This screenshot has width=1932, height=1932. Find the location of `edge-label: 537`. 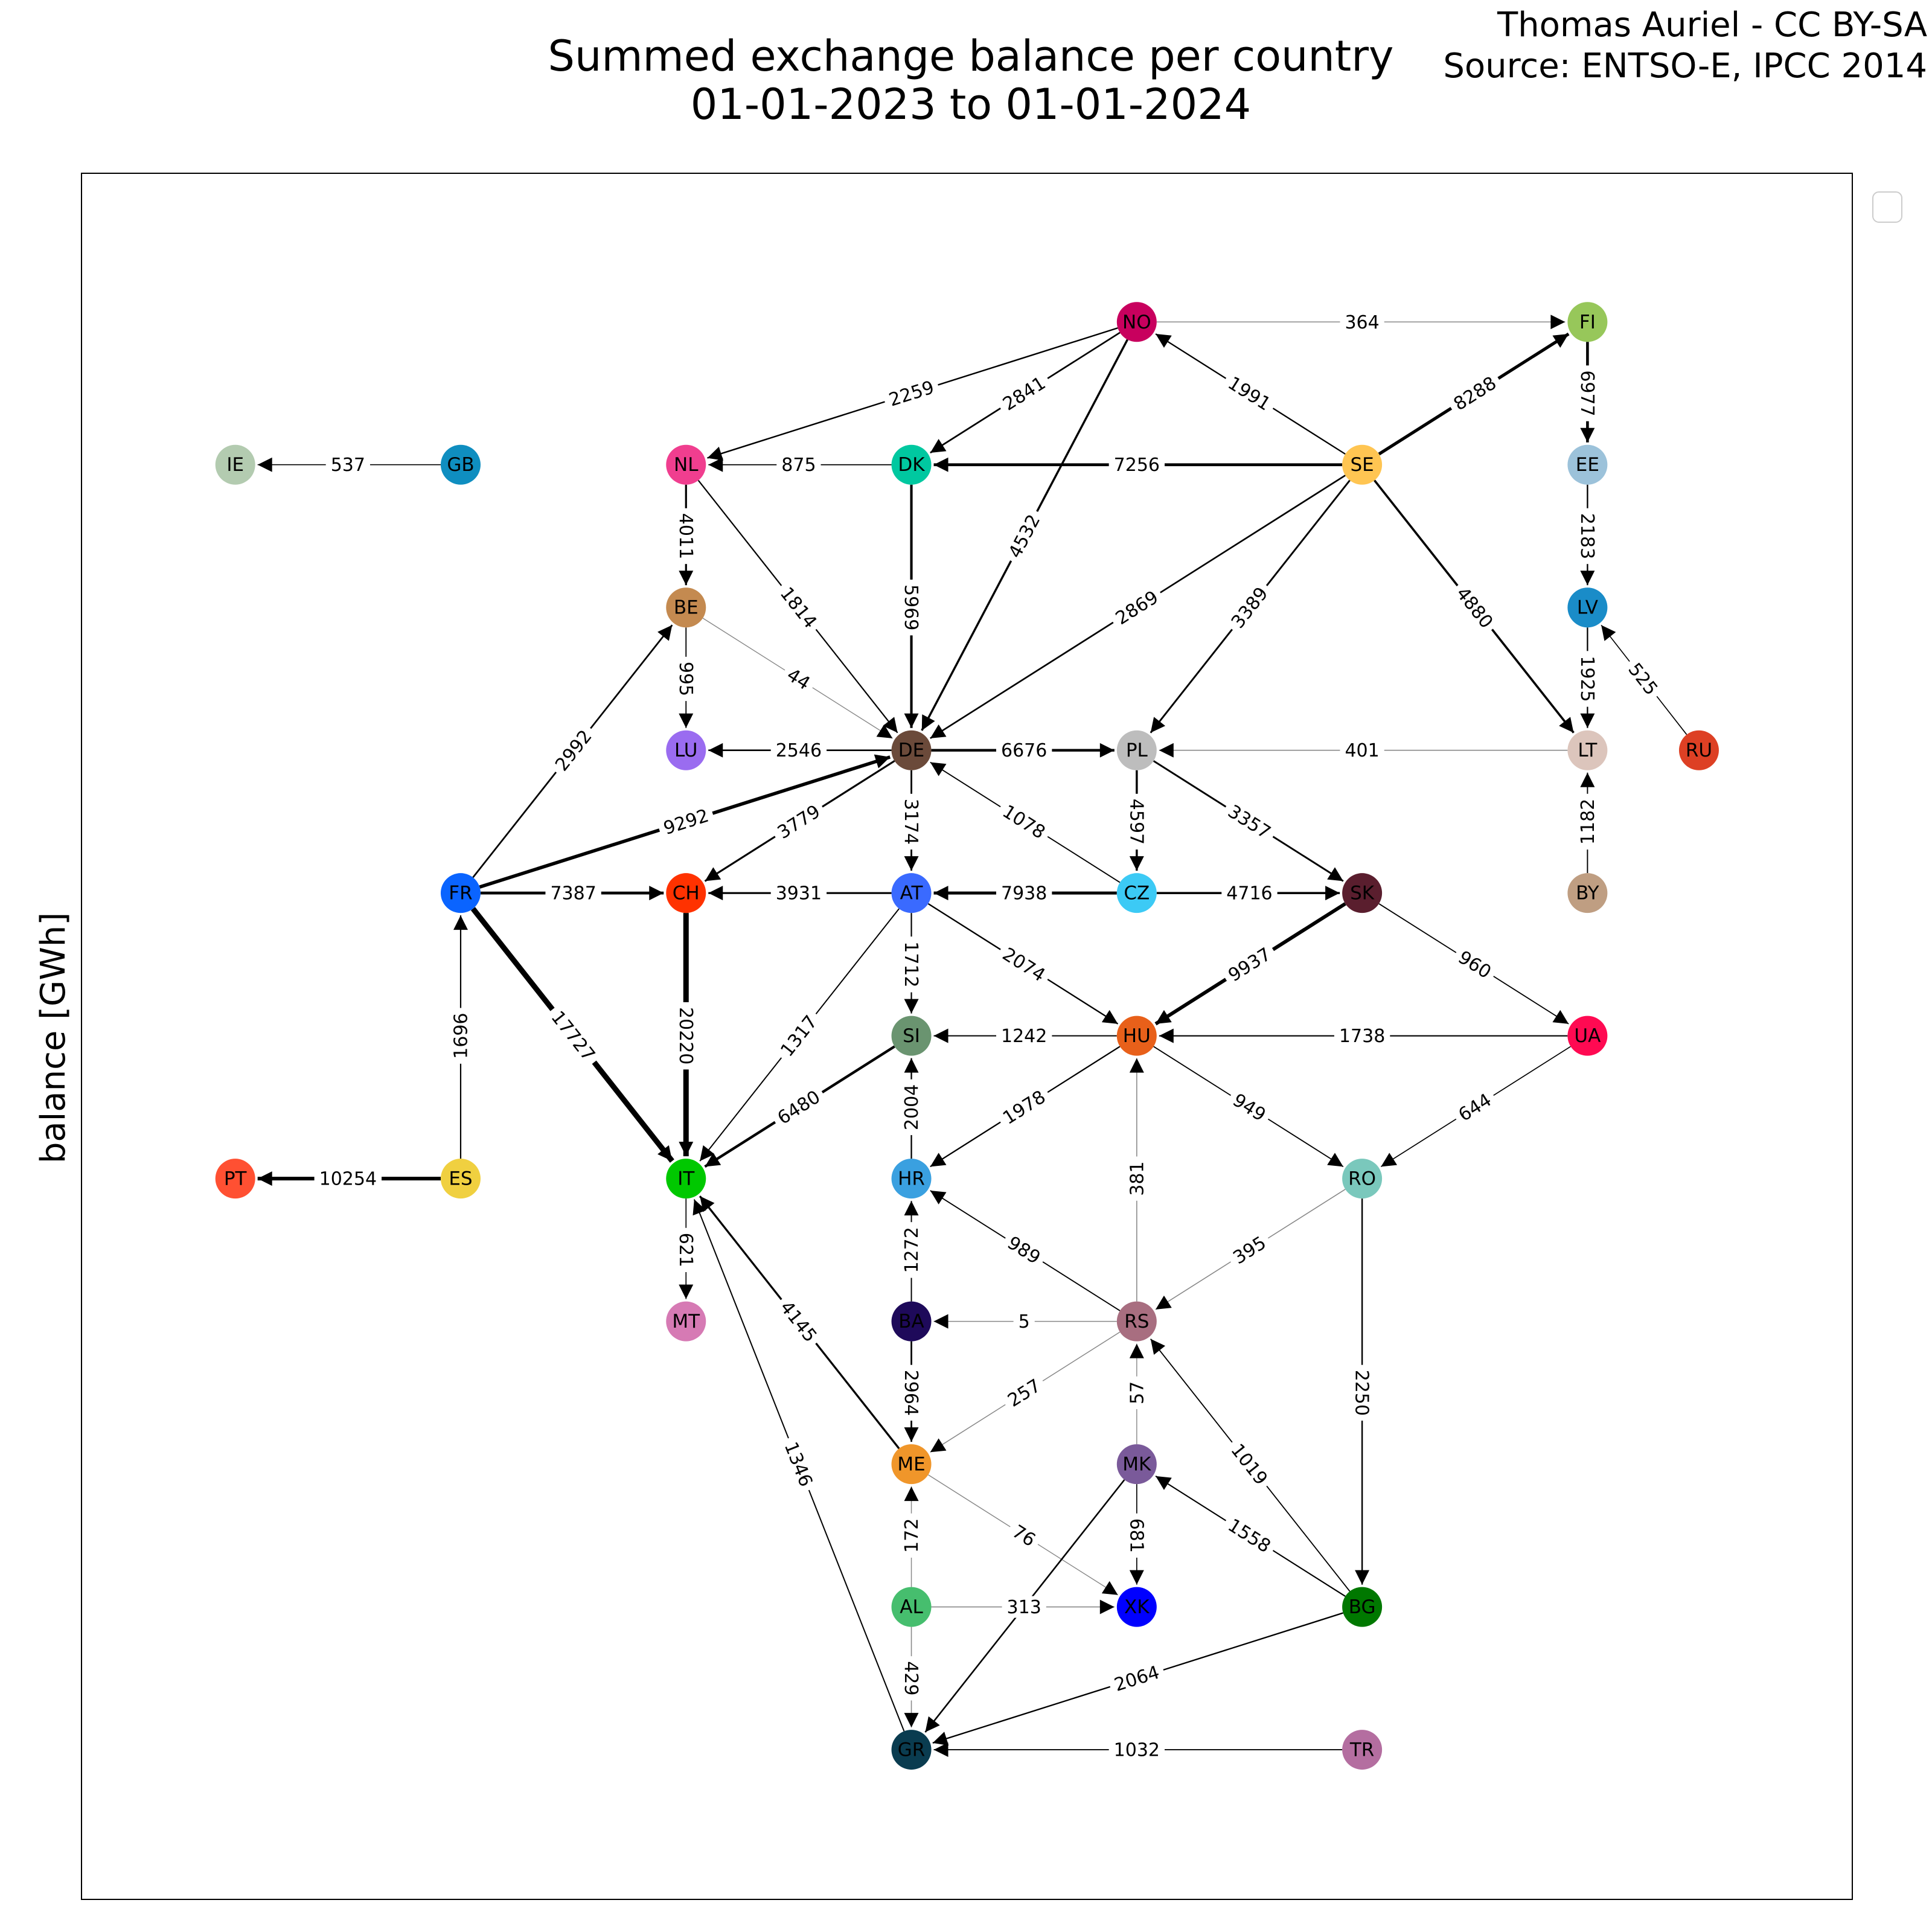

edge-label: 537 is located at coordinates (348, 466).